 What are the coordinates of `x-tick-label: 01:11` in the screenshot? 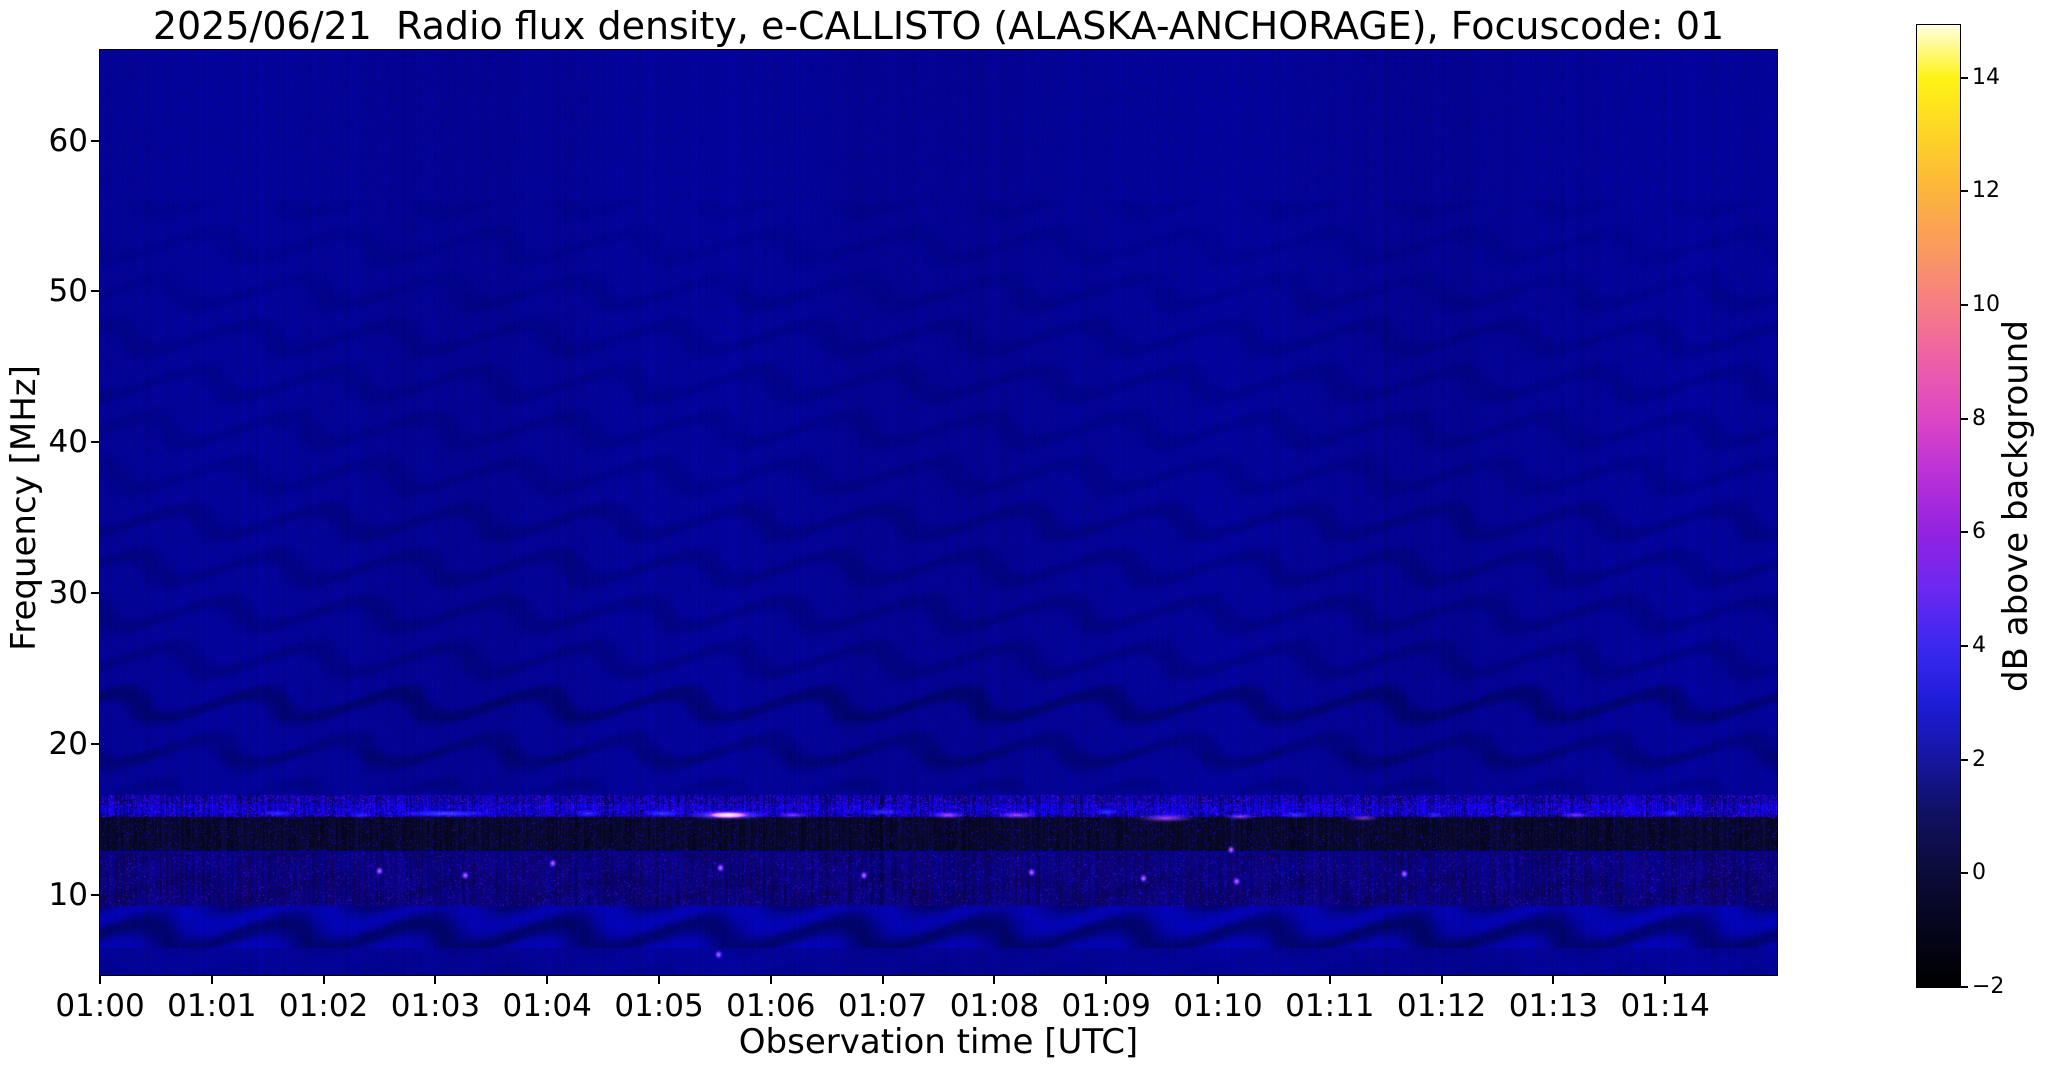 It's located at (1330, 1006).